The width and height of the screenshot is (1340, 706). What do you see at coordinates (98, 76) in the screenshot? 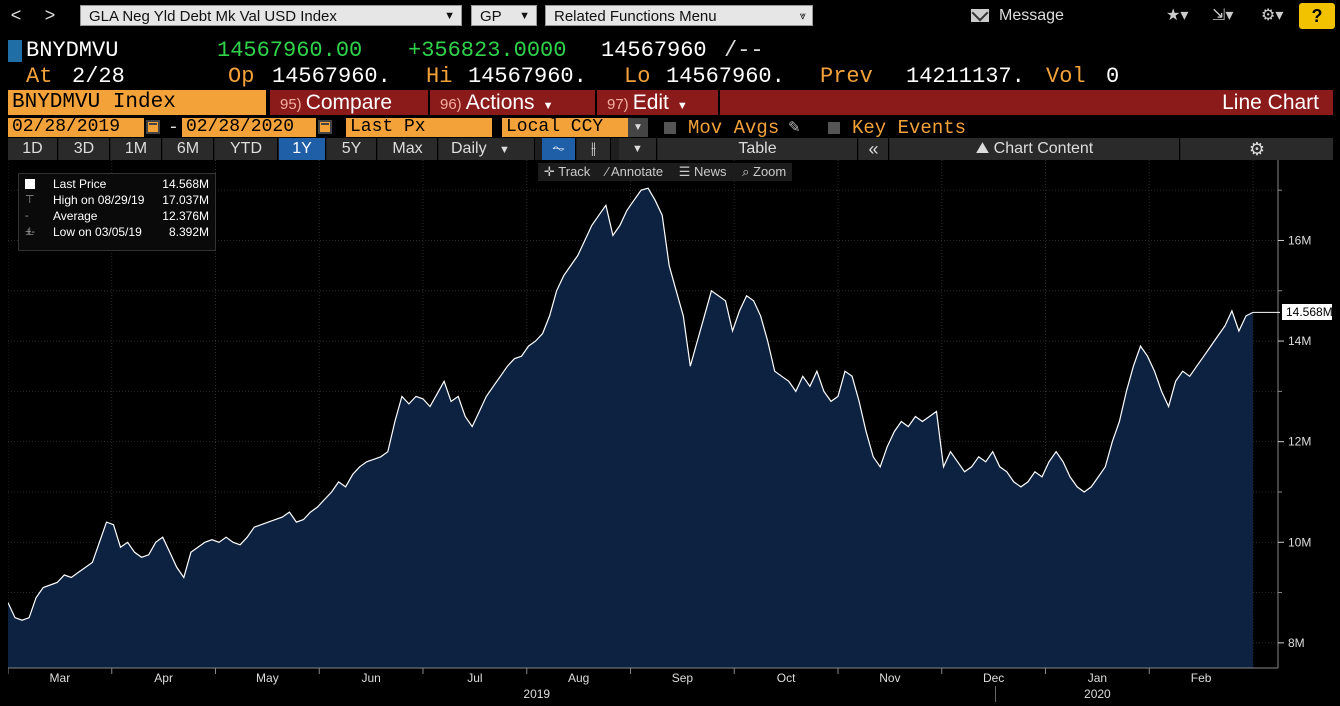
I see `at-value: 2/28` at bounding box center [98, 76].